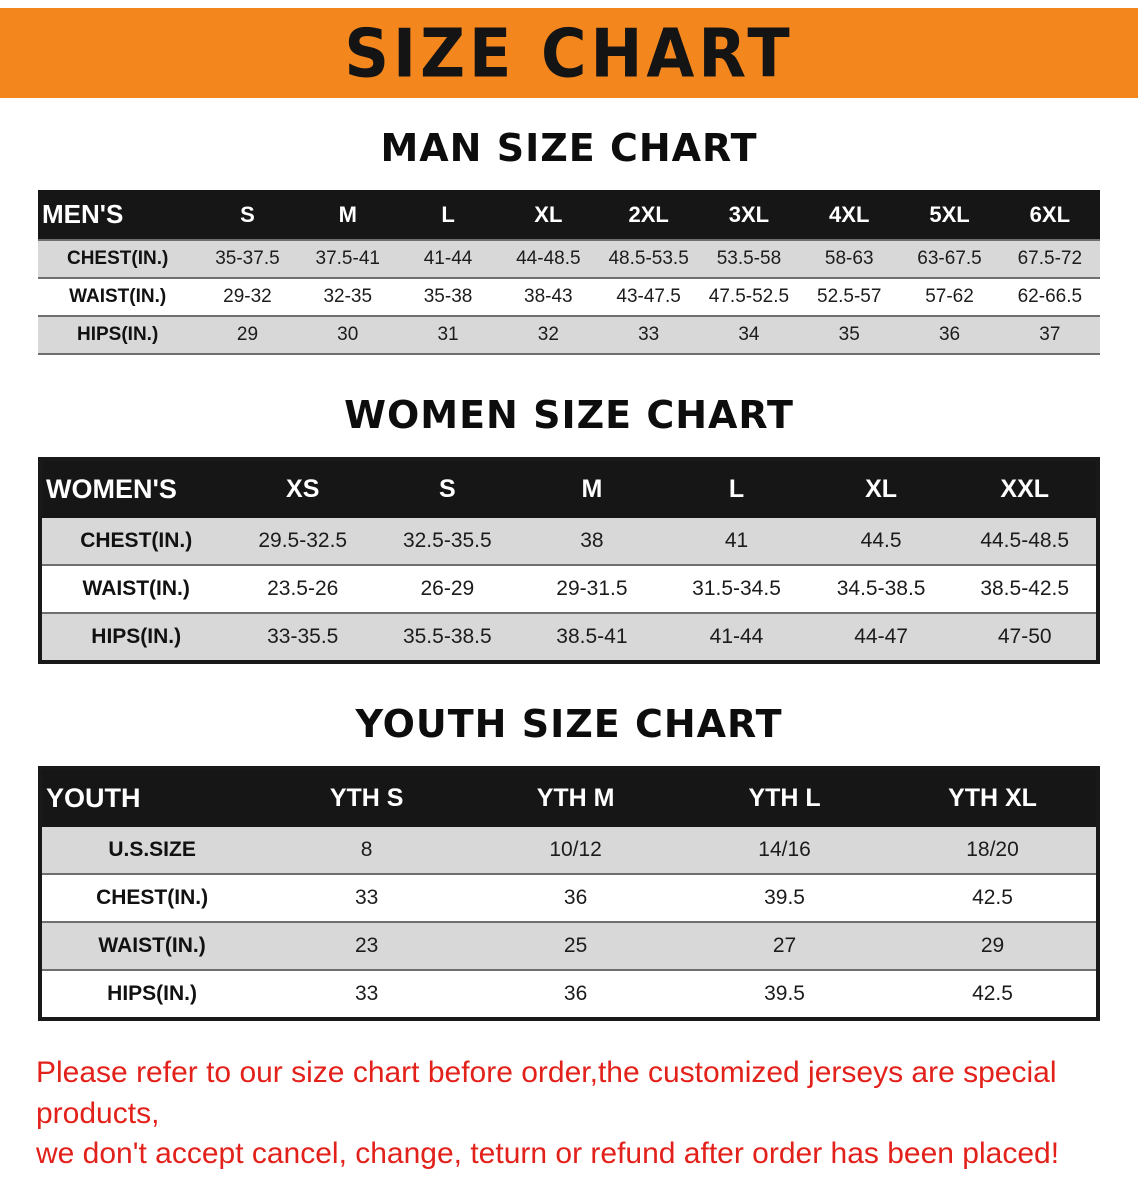  What do you see at coordinates (447, 588) in the screenshot?
I see `cell-value: 26-29` at bounding box center [447, 588].